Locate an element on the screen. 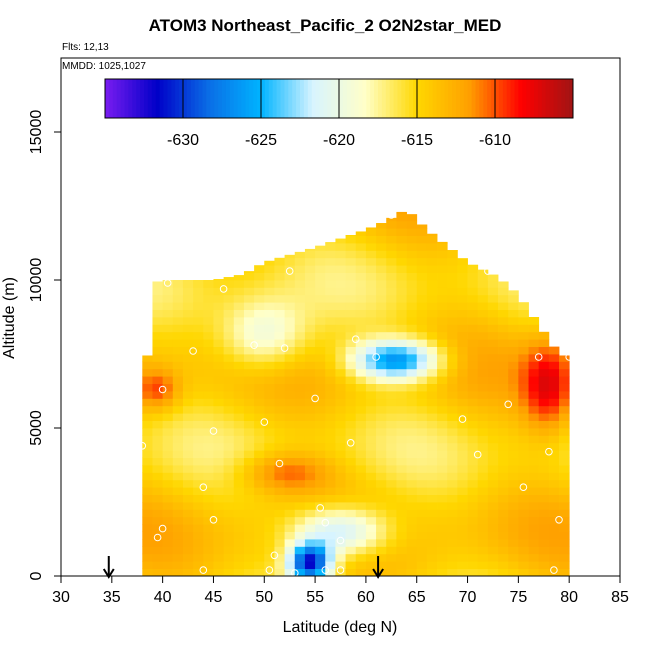  chart-title: ATOM3 Northeast_Pacific_2 O2N2star_MED is located at coordinates (325, 25).